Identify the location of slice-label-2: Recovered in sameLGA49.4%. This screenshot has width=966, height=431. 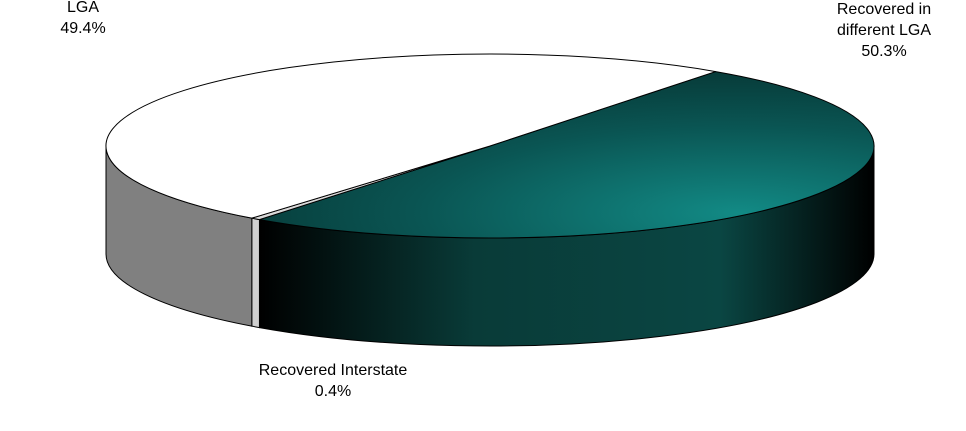
(83, 18).